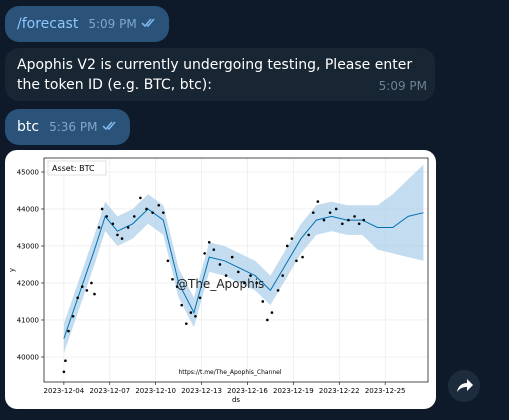 The image size is (509, 420). What do you see at coordinates (28, 357) in the screenshot?
I see `y-tick-label: 40000` at bounding box center [28, 357].